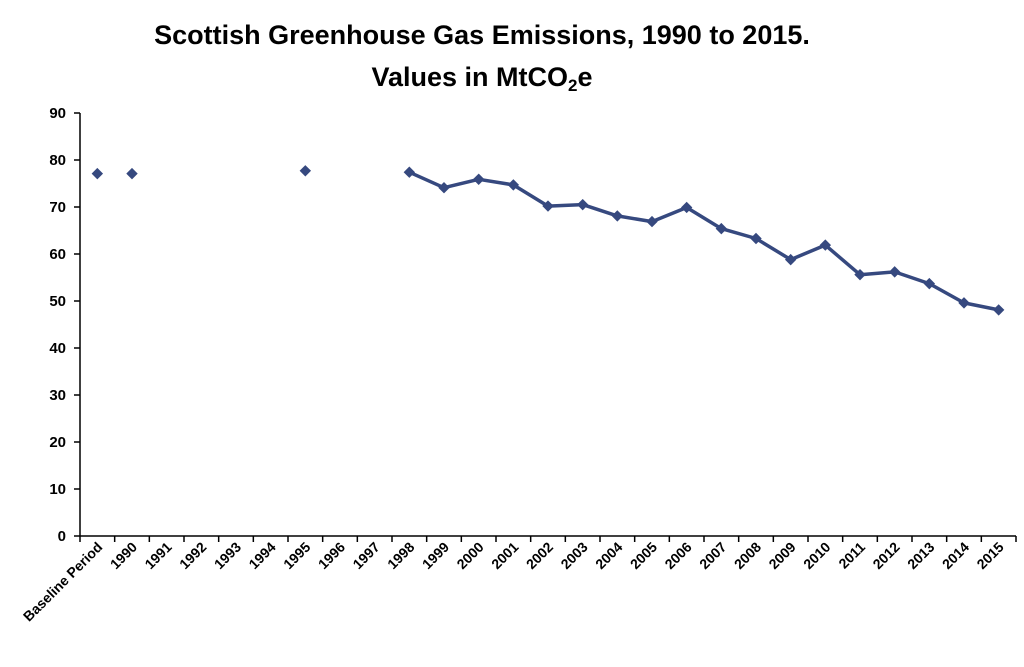 This screenshot has height=667, width=1024. Describe the element at coordinates (365, 555) in the screenshot. I see `x-tick-label: 1997` at that location.